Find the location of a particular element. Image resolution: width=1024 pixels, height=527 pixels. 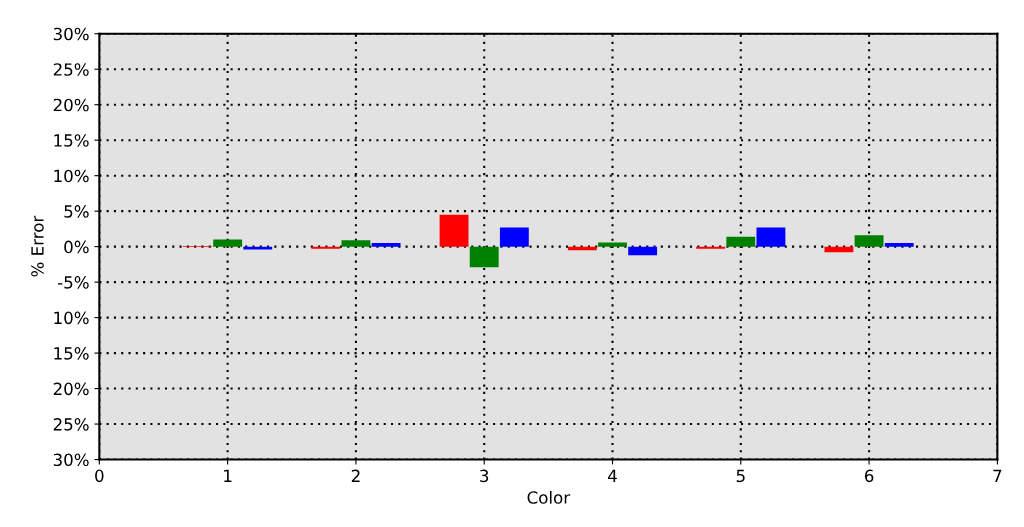

x-tick-label: 0 is located at coordinates (99, 476).